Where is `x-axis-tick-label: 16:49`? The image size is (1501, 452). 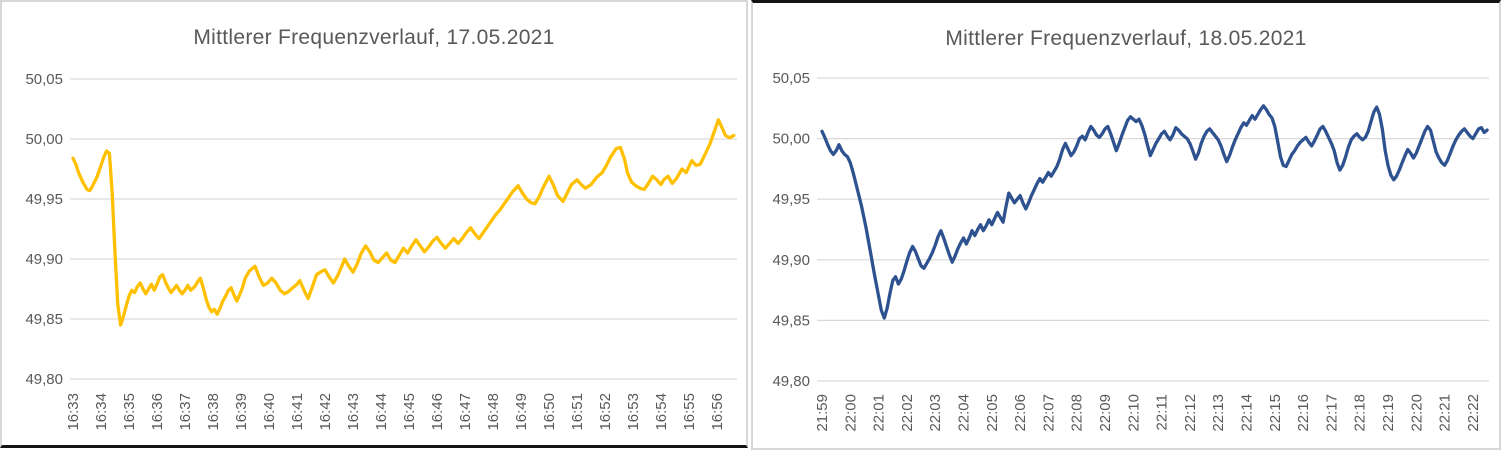 x-axis-tick-label: 16:49 is located at coordinates (521, 412).